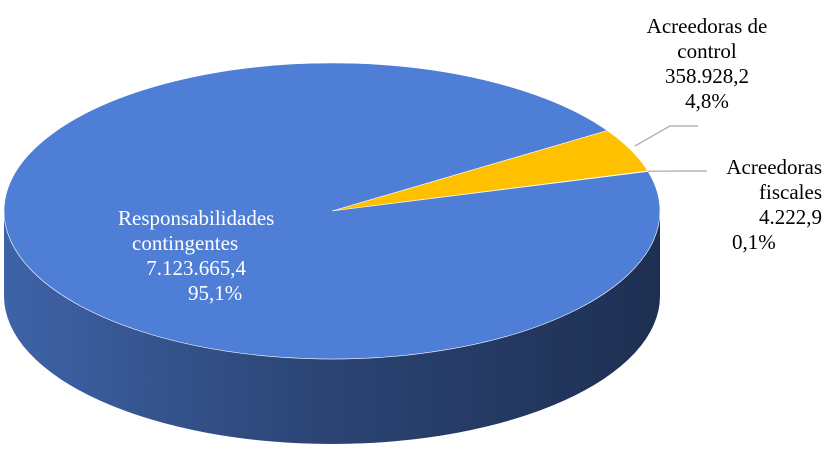  I want to click on label-value: 358.928,2, so click(707, 76).